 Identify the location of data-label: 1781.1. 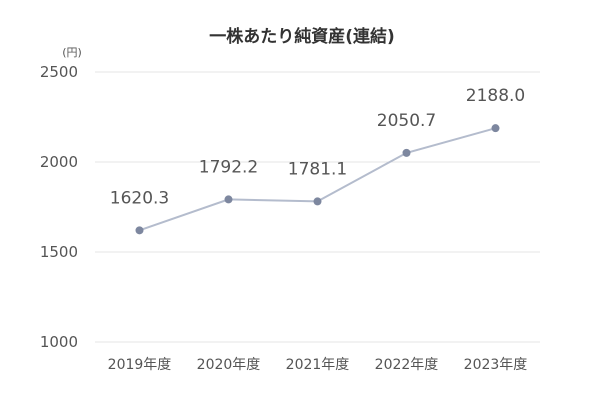
(317, 169).